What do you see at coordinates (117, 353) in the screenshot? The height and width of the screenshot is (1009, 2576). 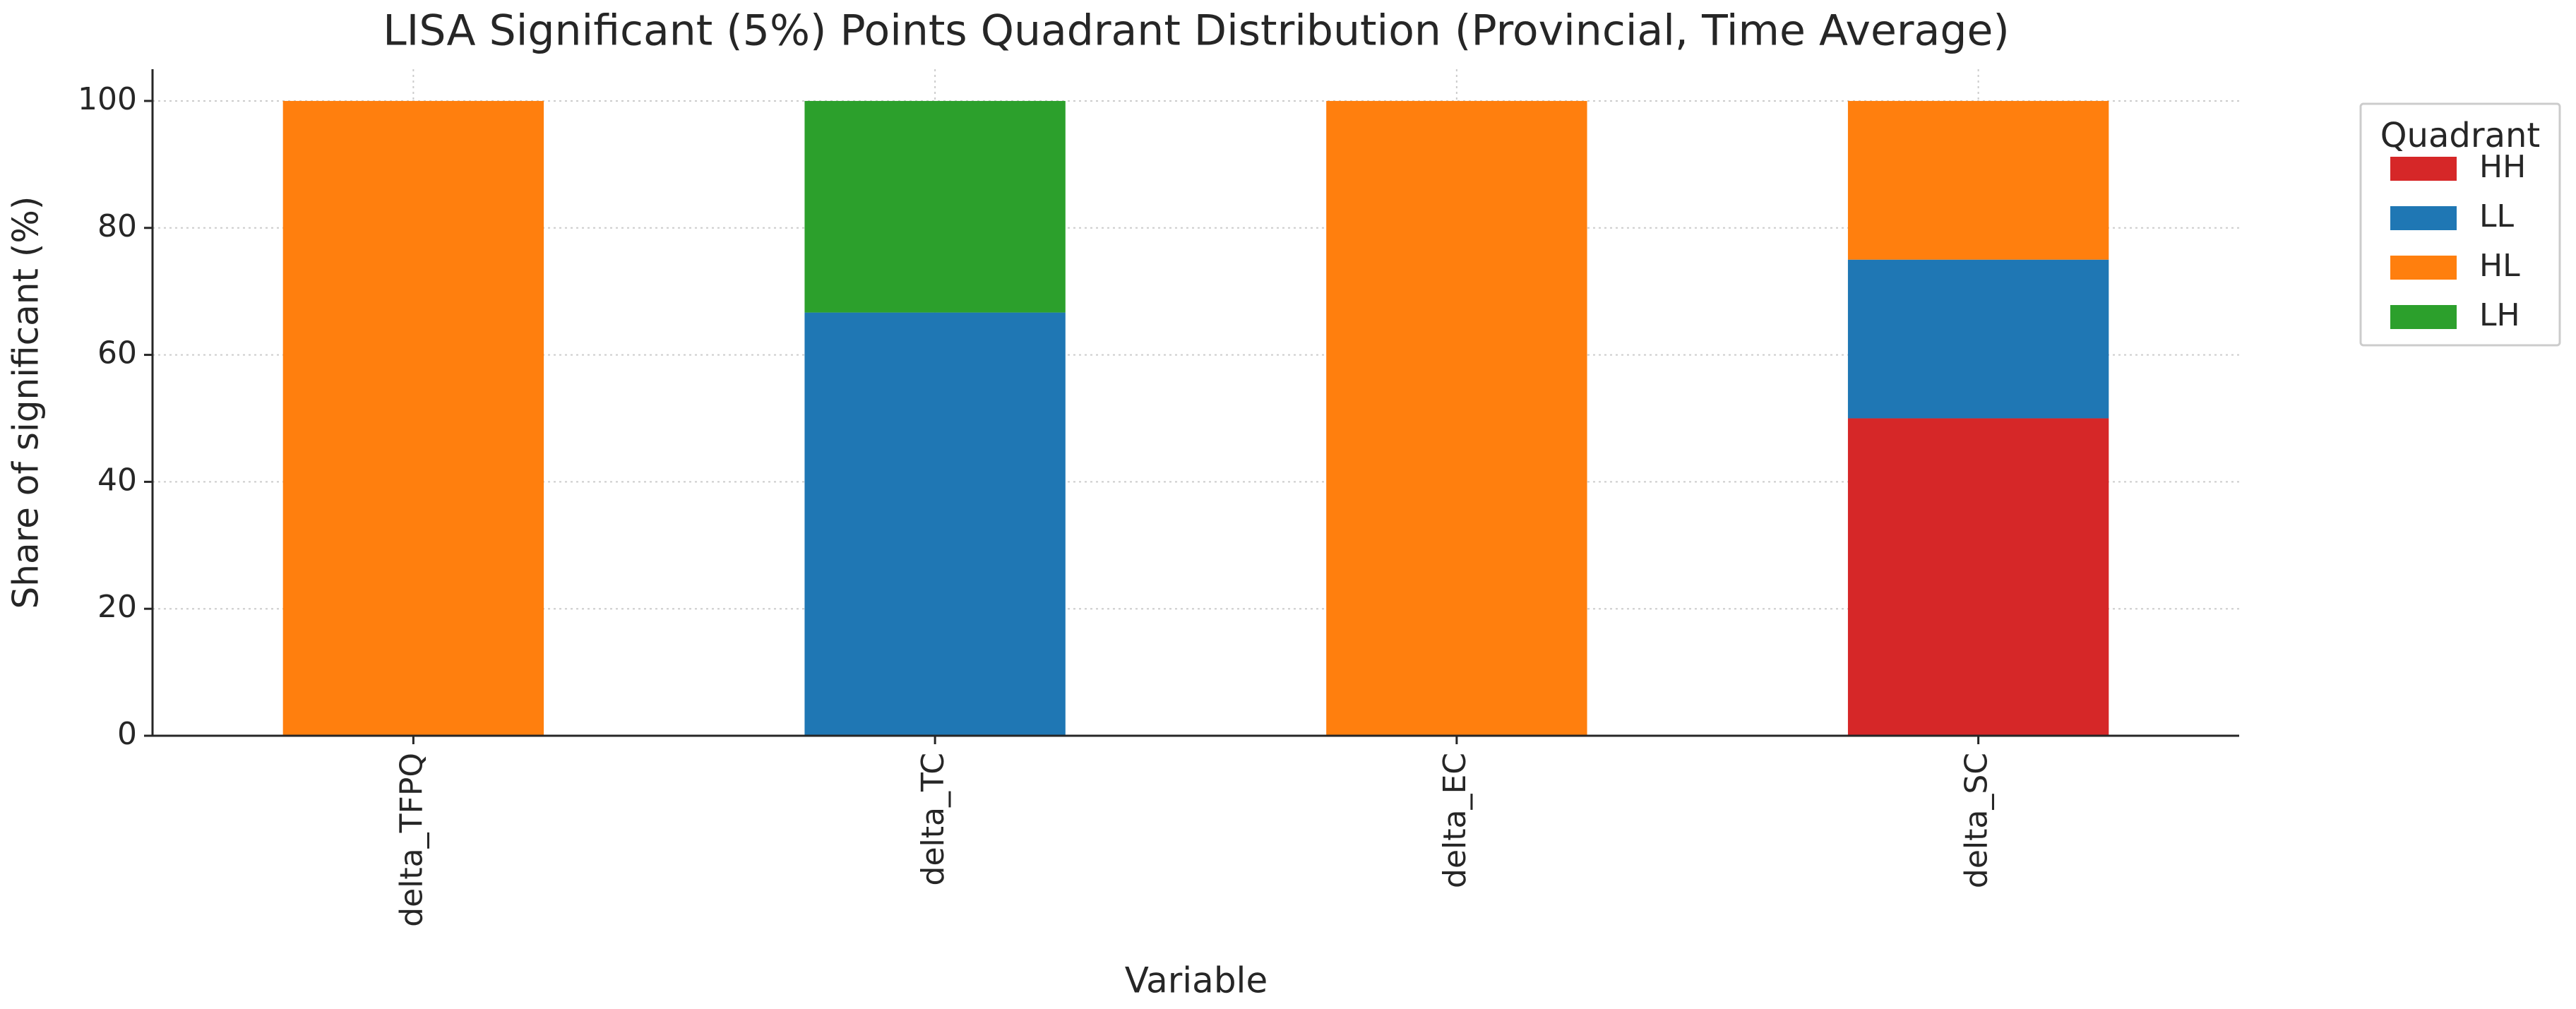 I see `y-tick-label: 60` at bounding box center [117, 353].